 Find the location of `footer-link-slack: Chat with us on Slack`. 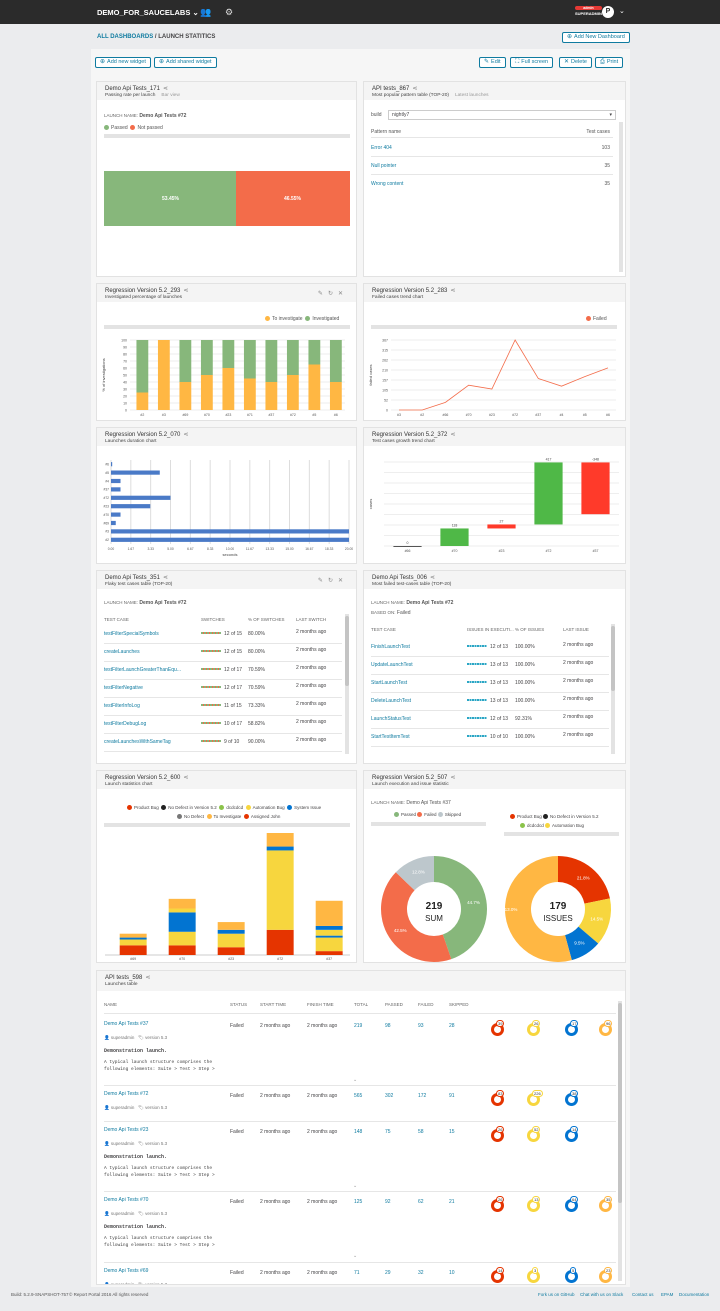

footer-link-slack: Chat with us on Slack is located at coordinates (602, 1294).